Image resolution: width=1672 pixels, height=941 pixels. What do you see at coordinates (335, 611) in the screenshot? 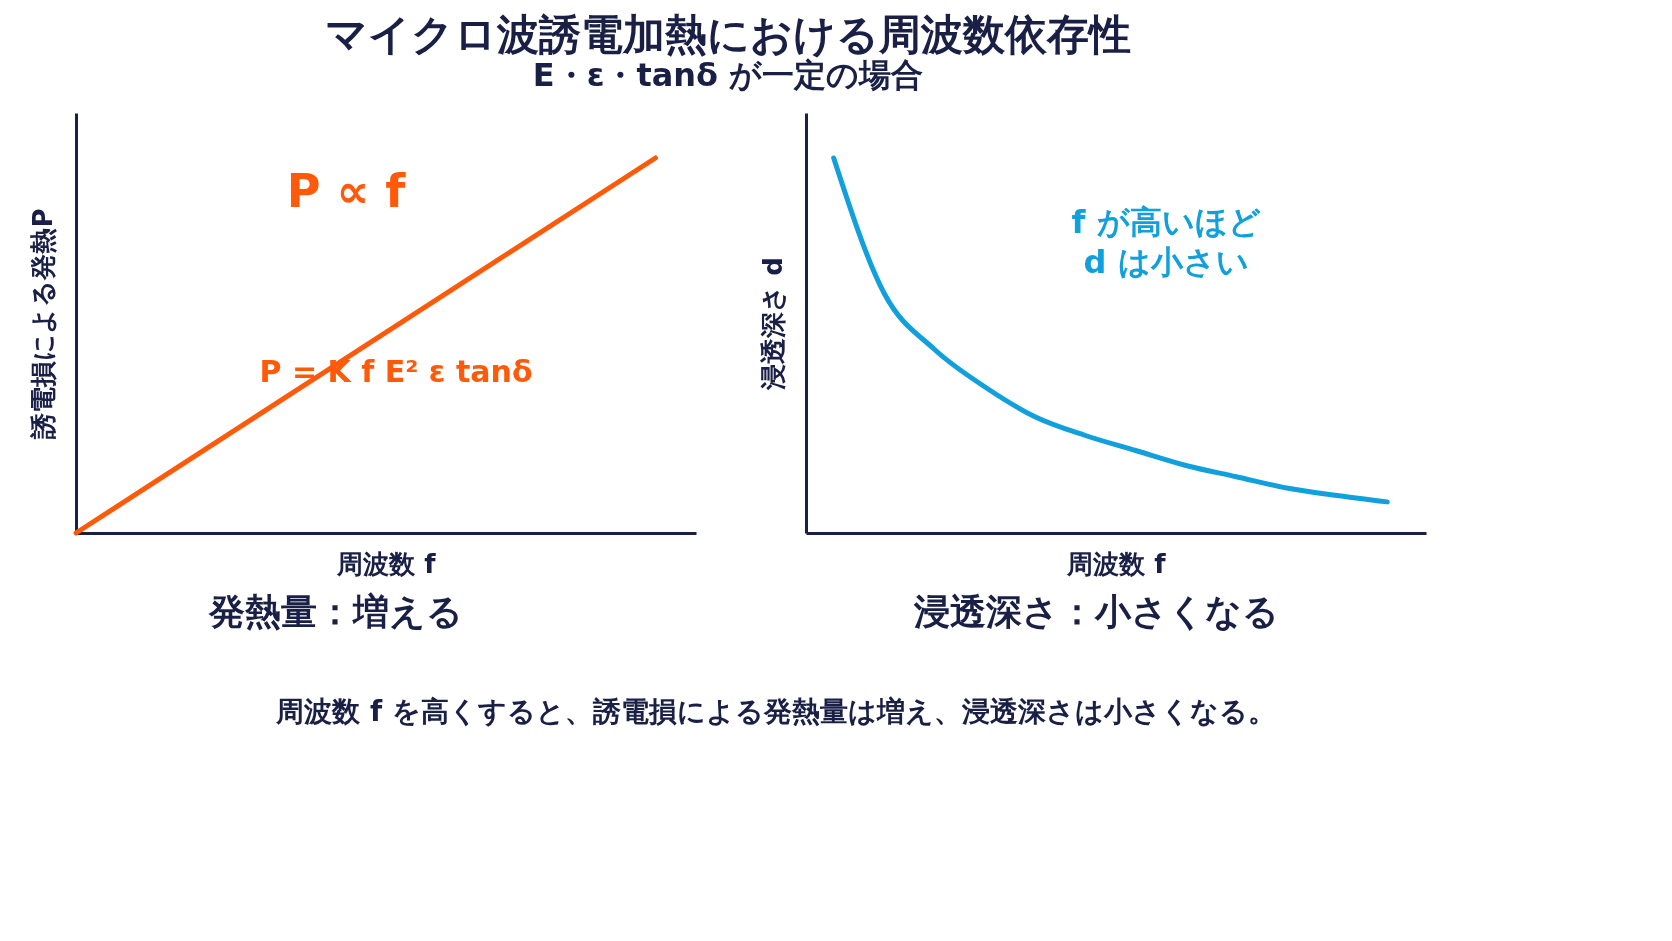
I see `text: 発熱量：増える` at bounding box center [335, 611].